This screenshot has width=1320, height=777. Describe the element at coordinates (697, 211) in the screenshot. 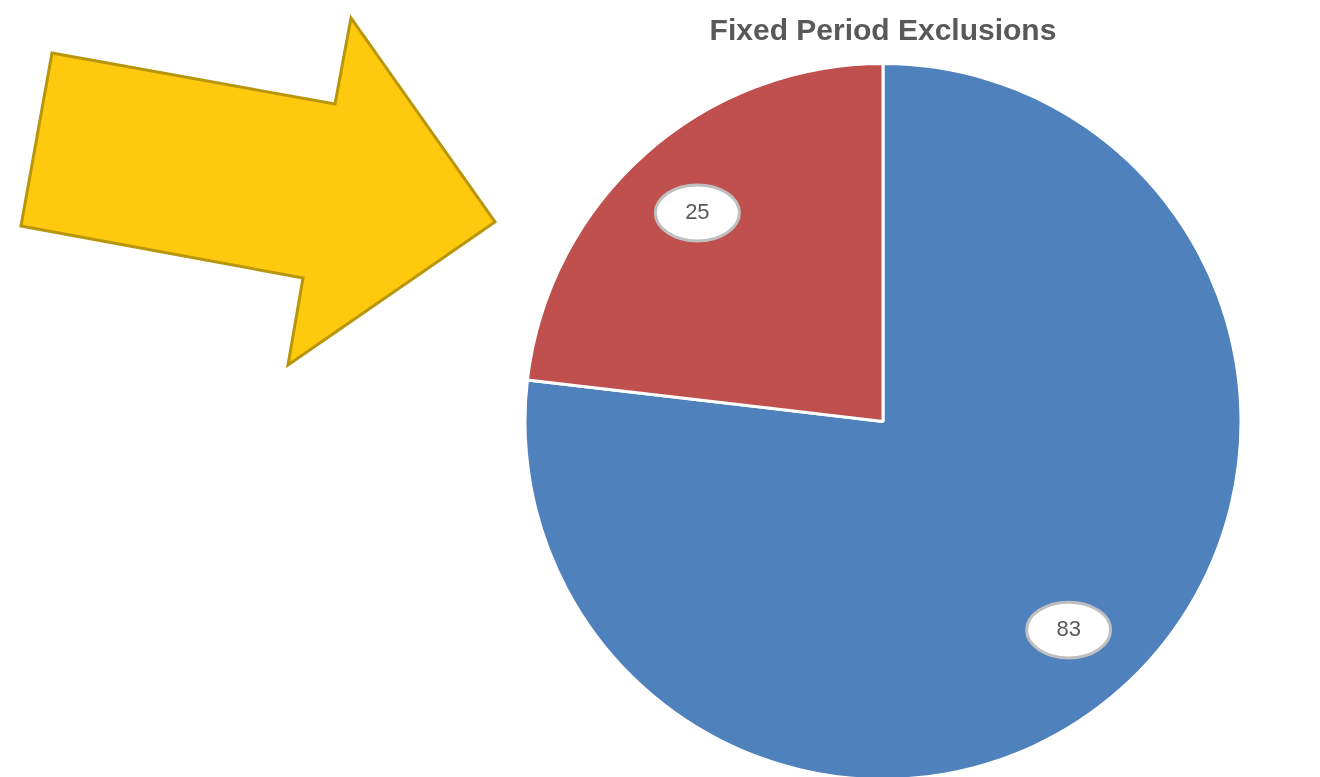

I see `data-label: 25` at that location.